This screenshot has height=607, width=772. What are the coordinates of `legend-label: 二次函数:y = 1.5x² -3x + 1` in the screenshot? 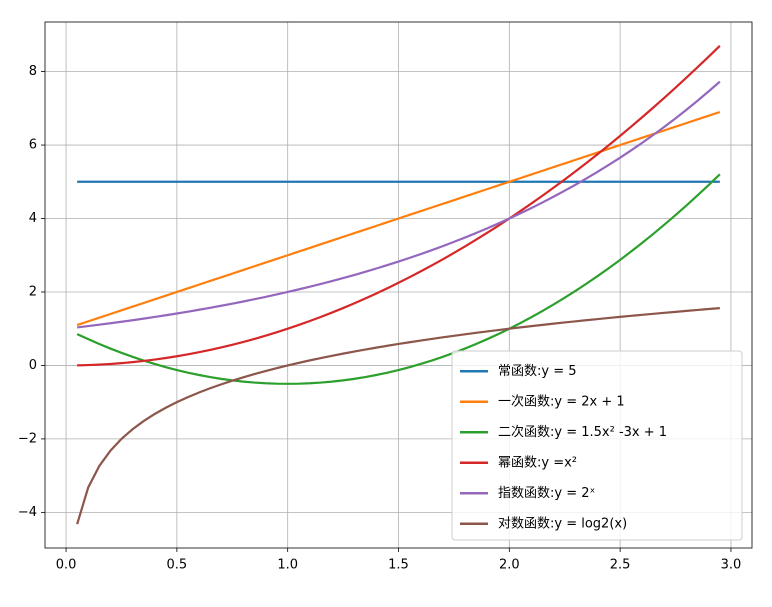 It's located at (582, 432).